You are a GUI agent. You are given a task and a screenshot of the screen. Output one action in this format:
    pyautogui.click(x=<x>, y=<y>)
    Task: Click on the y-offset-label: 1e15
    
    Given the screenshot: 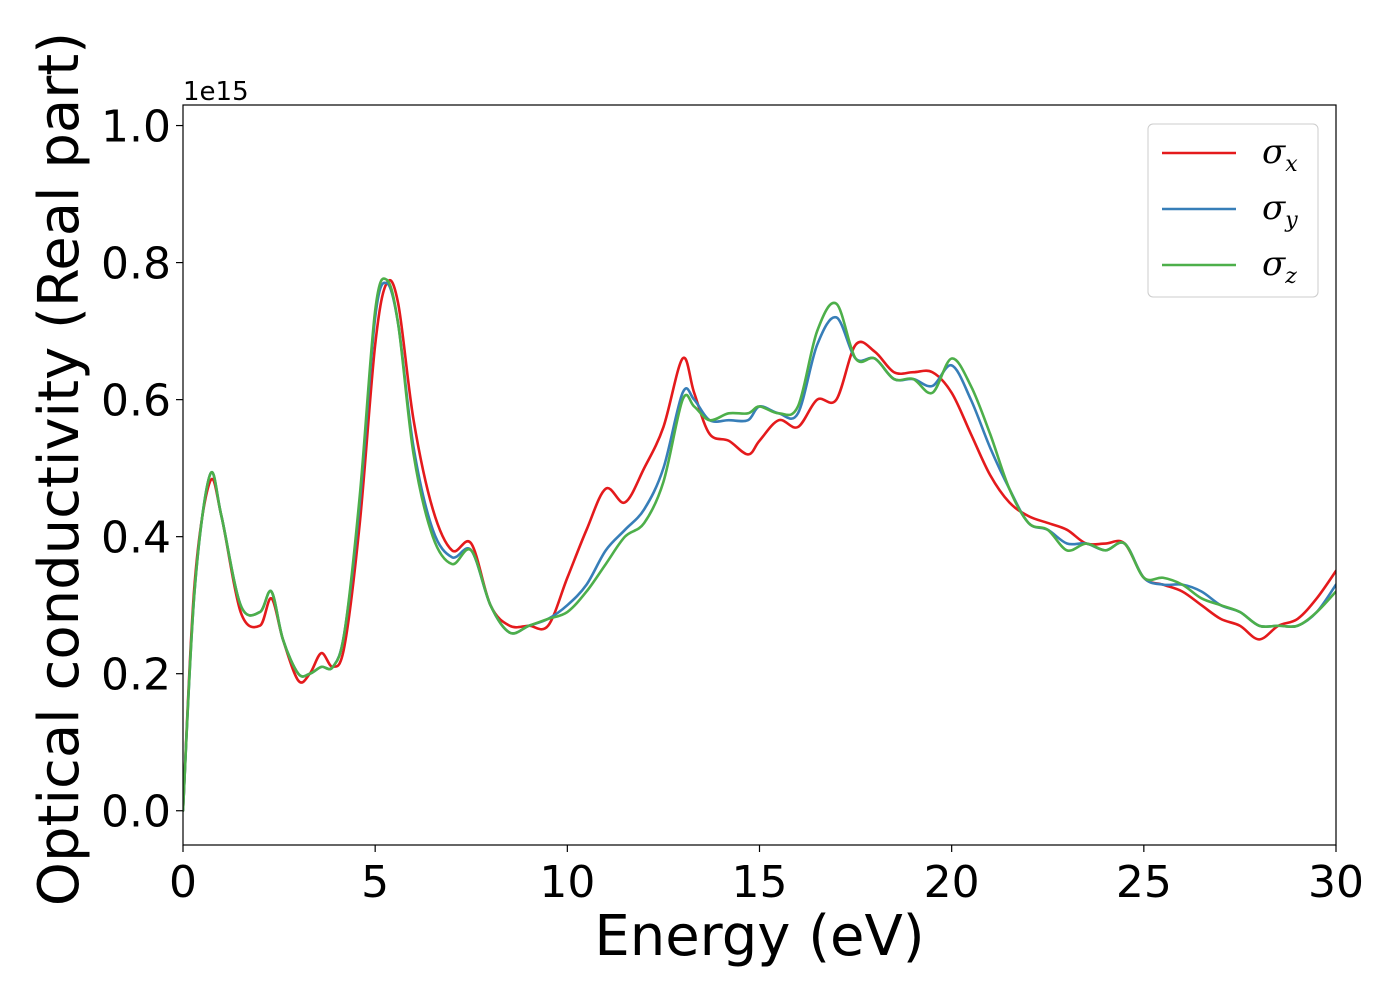 What is the action you would take?
    pyautogui.click(x=216, y=92)
    